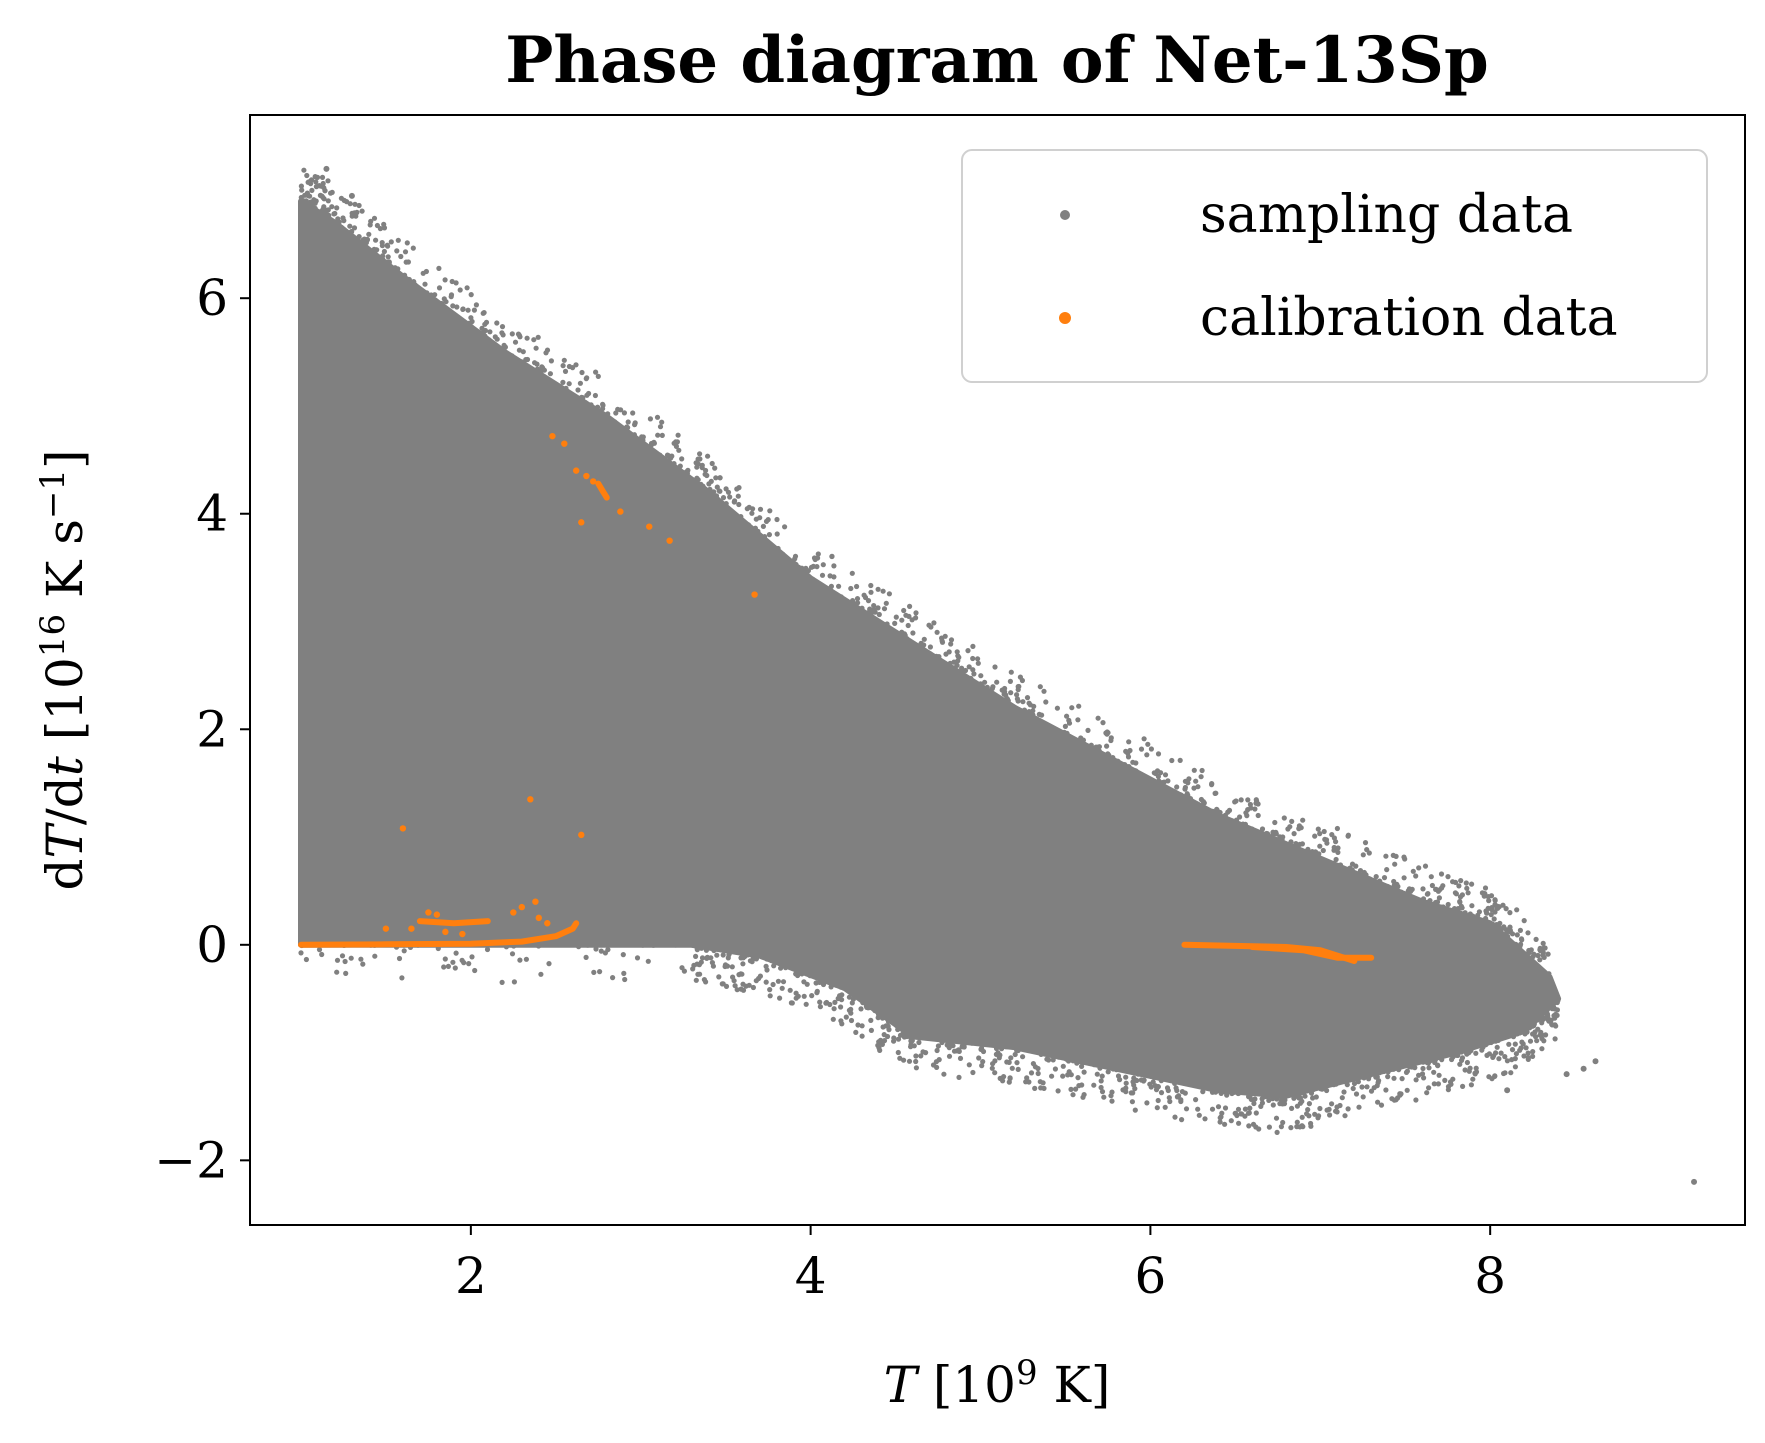 The image size is (1765, 1443). I want to click on sampling-data-band, so click(437, 901).